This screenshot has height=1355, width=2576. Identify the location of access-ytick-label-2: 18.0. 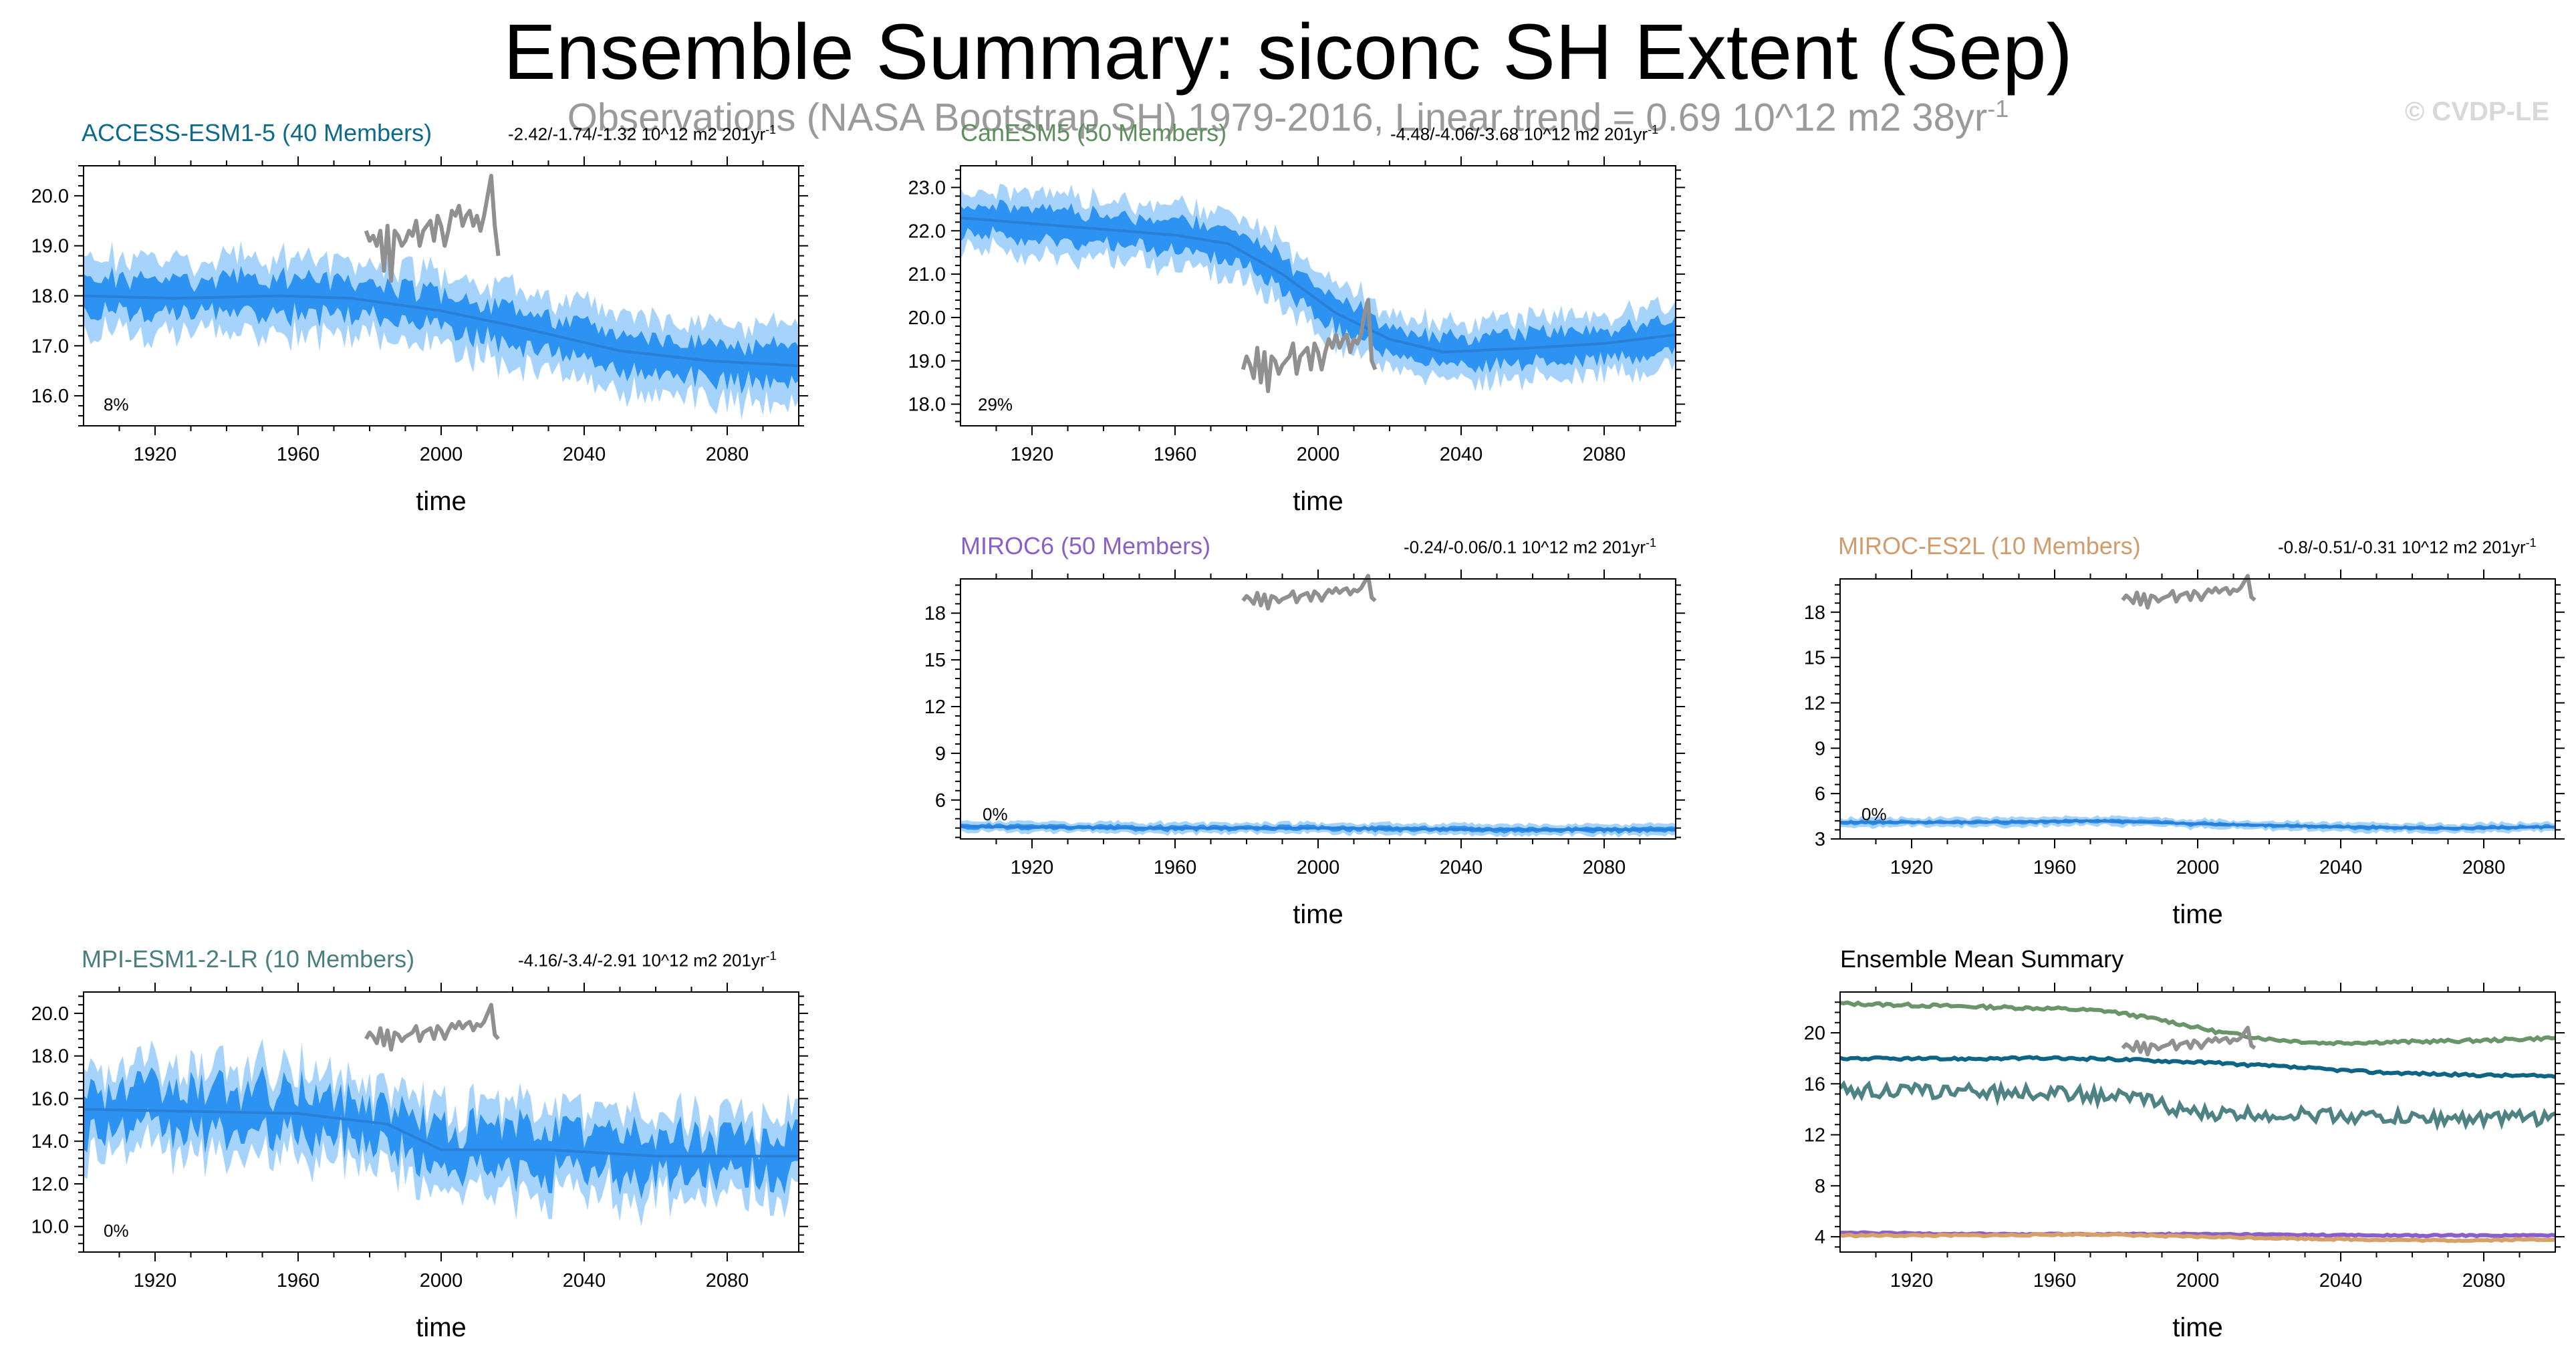
(50, 296).